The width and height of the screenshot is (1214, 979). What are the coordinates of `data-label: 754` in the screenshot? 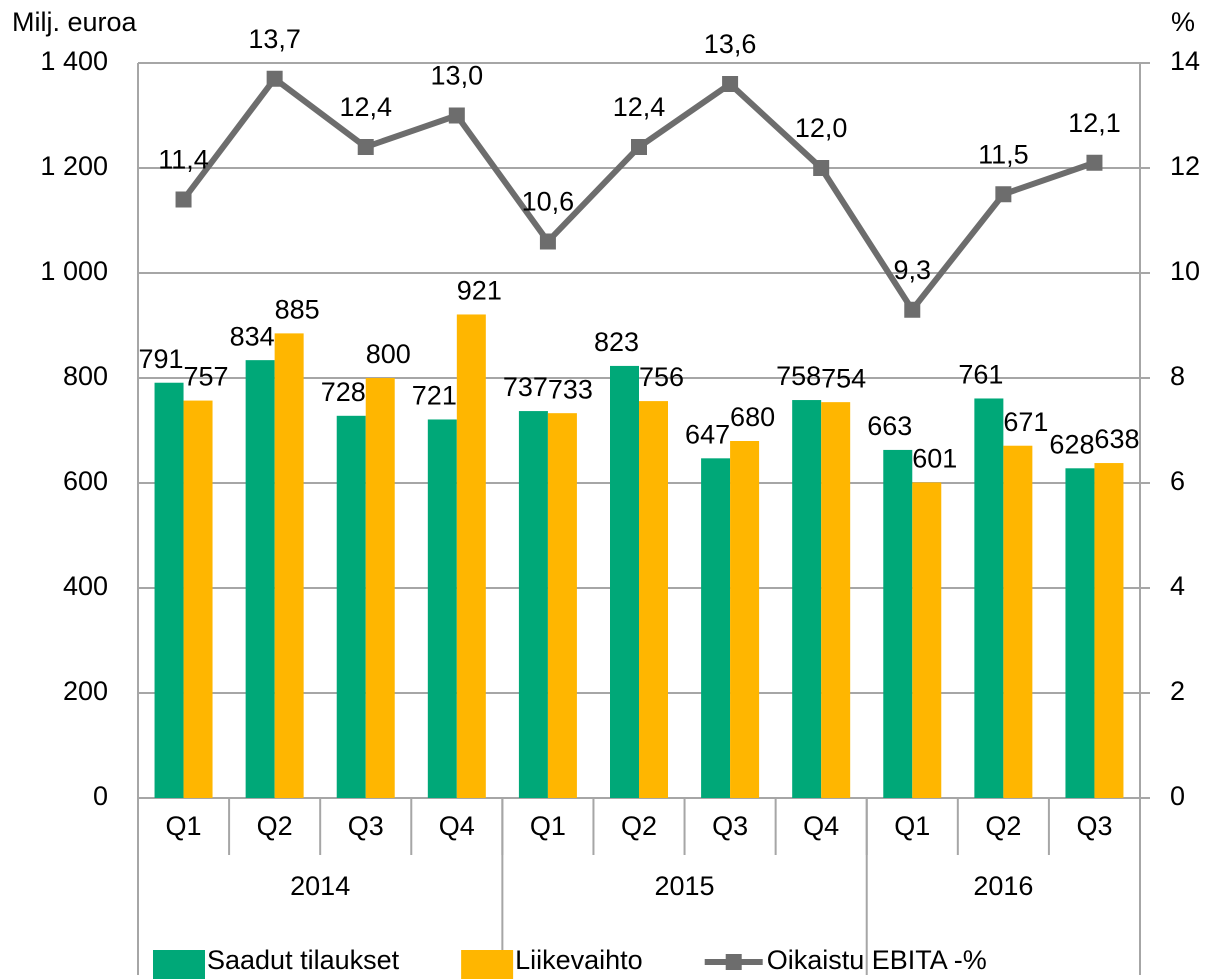 It's located at (843, 378).